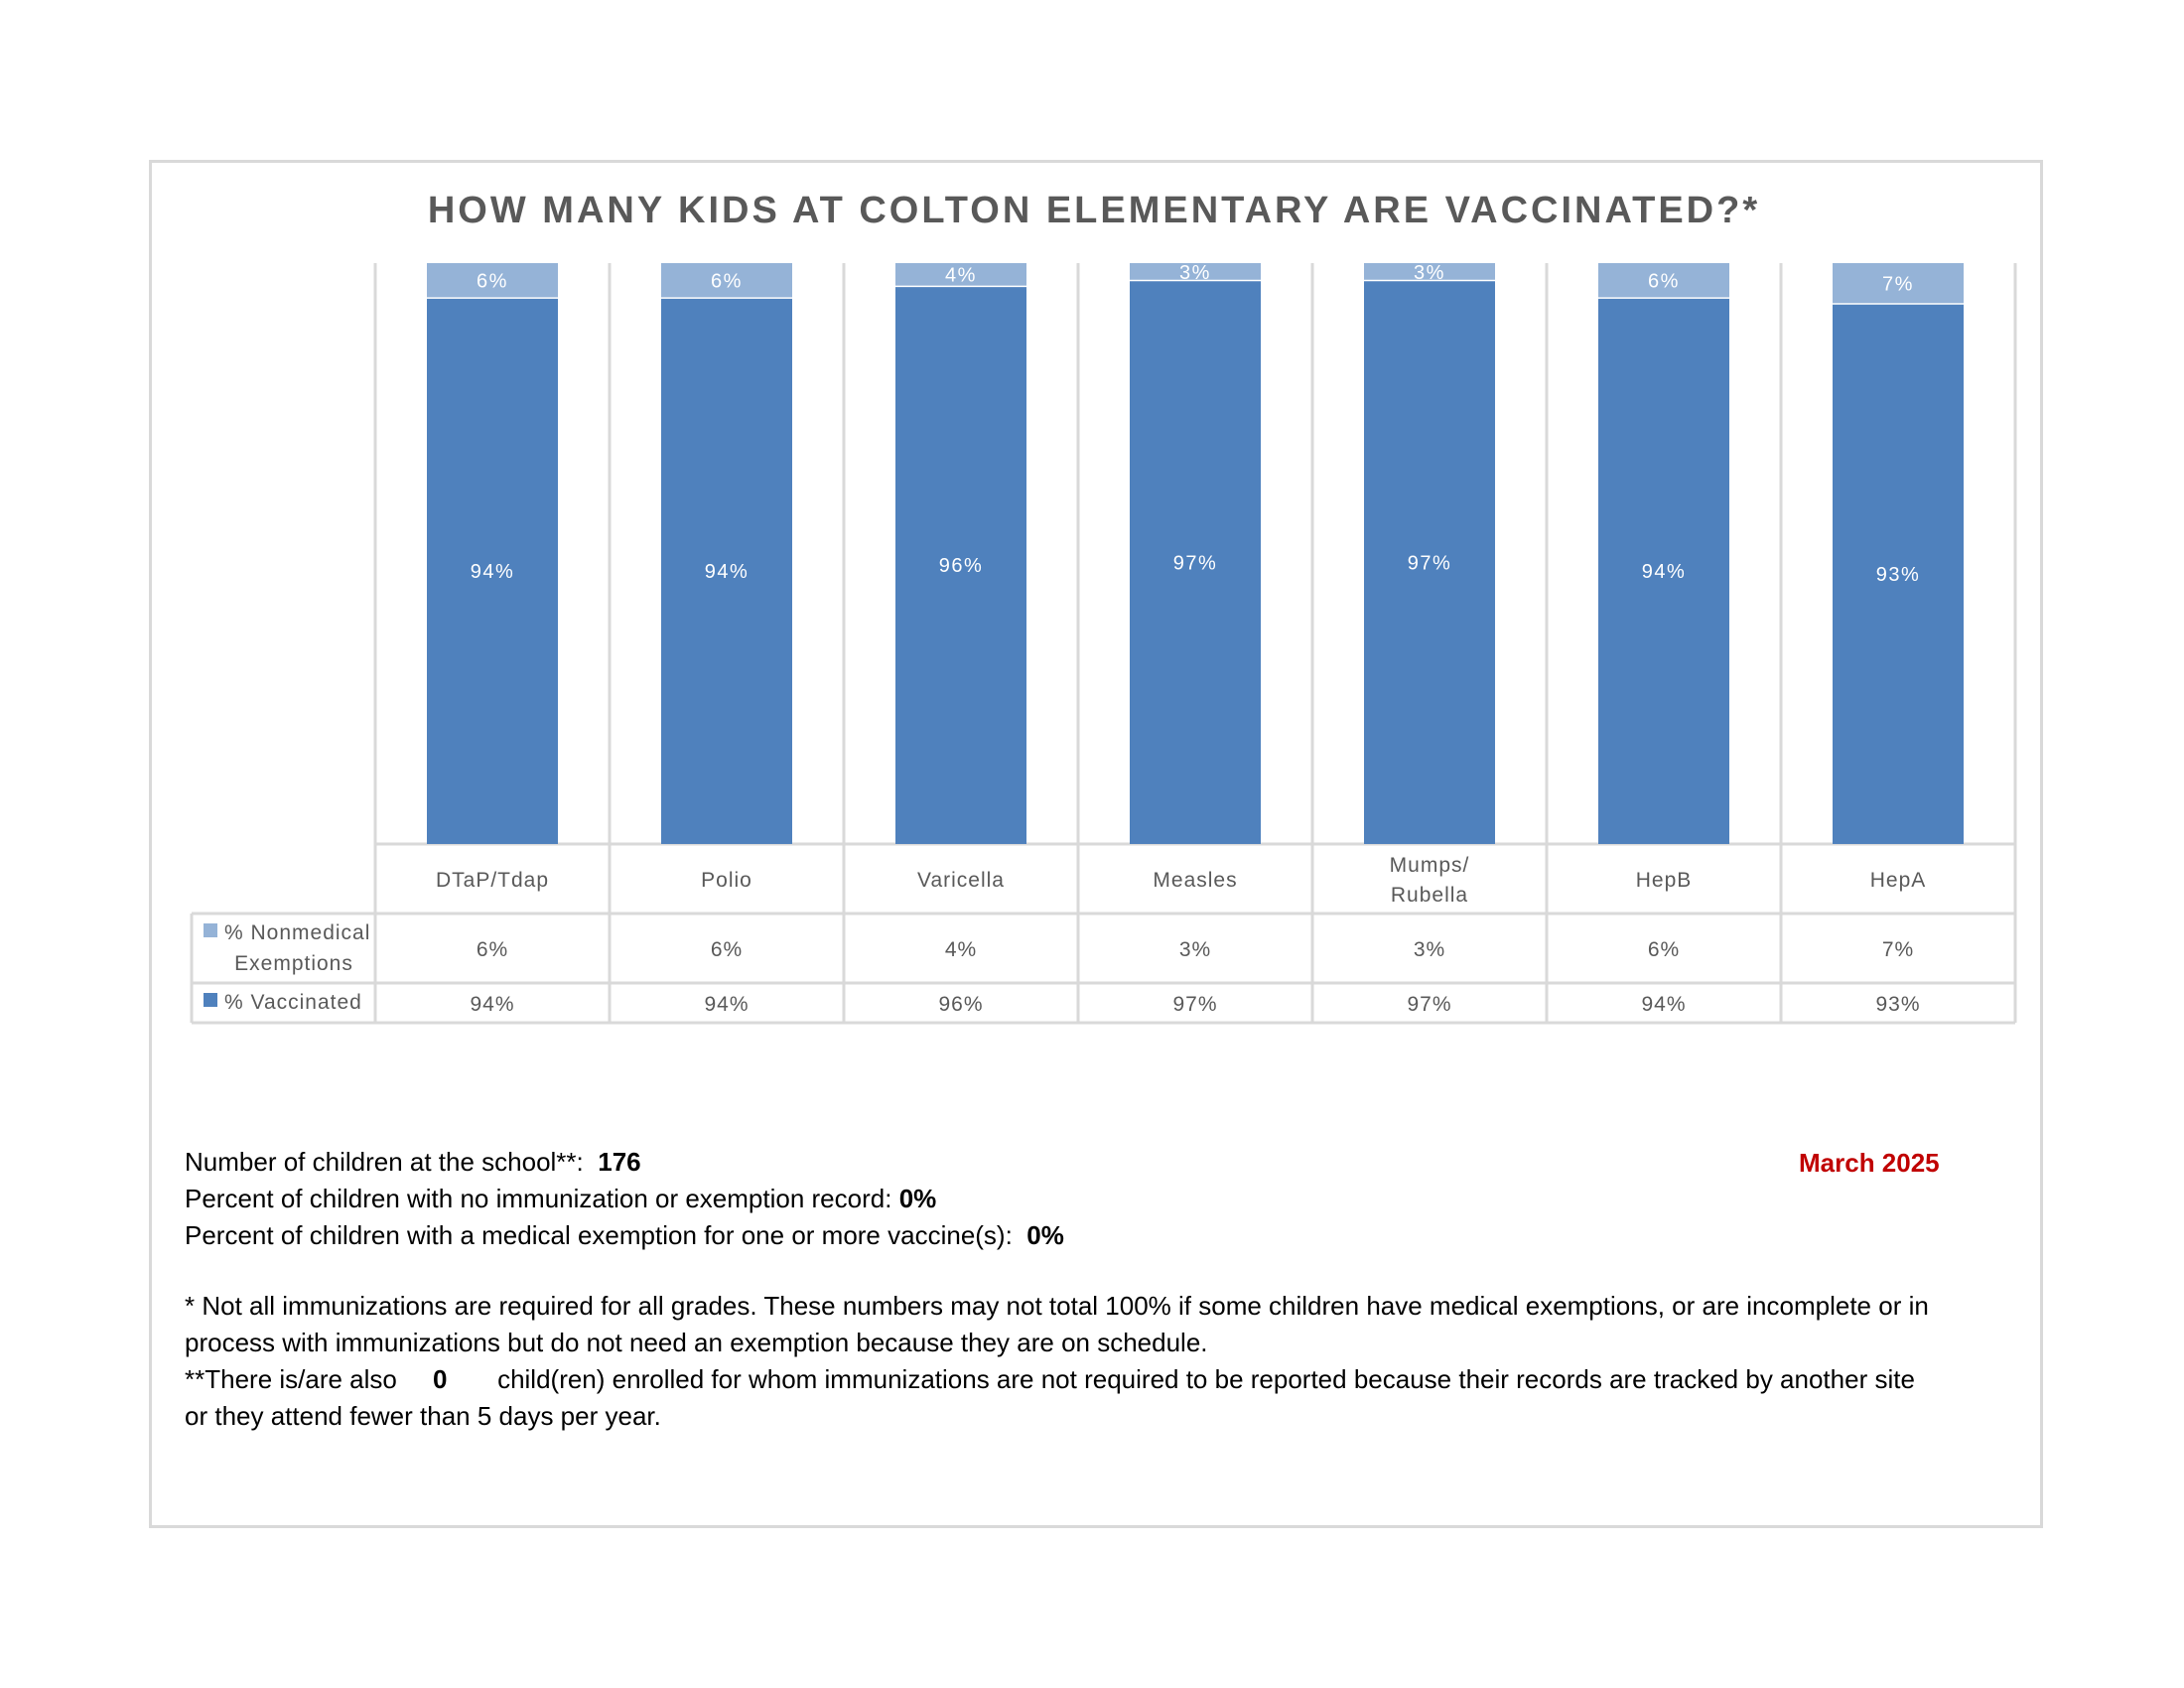  I want to click on report-date: March 2025, so click(1869, 1163).